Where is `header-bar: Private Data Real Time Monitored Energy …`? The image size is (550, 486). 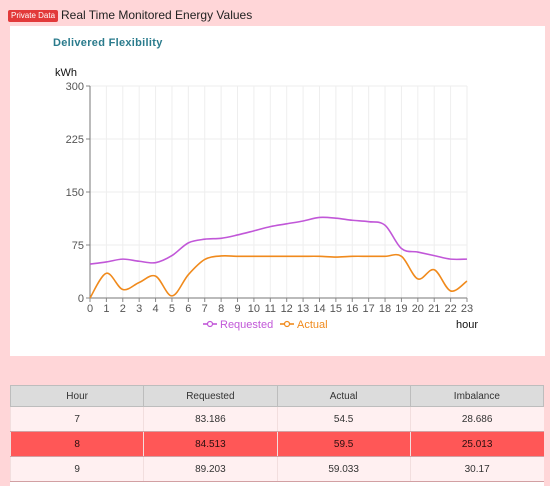
header-bar: Private Data Real Time Monitored Energy … is located at coordinates (275, 14).